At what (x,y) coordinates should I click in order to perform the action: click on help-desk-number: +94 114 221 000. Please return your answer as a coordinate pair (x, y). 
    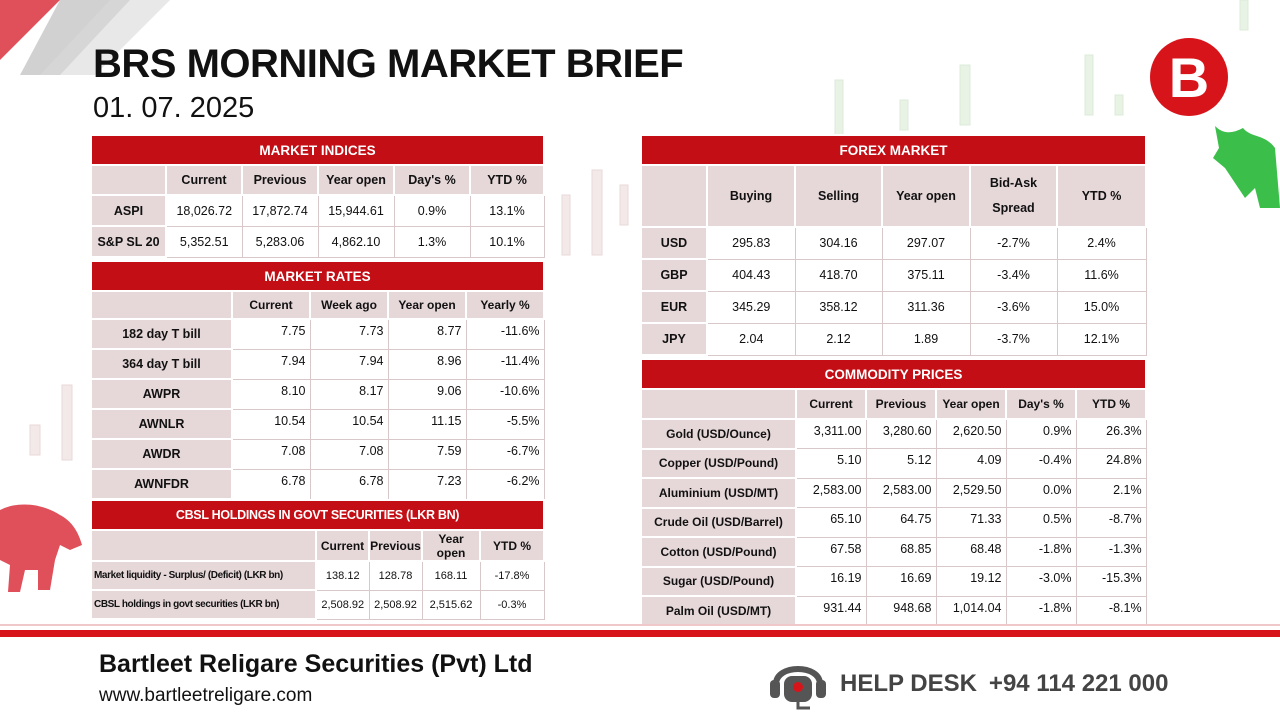
    Looking at the image, I should click on (1078, 683).